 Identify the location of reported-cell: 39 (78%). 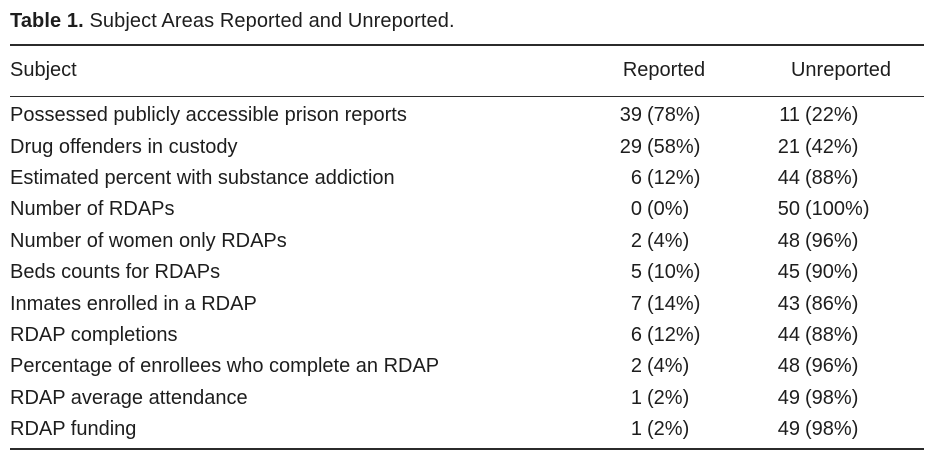
(675, 115).